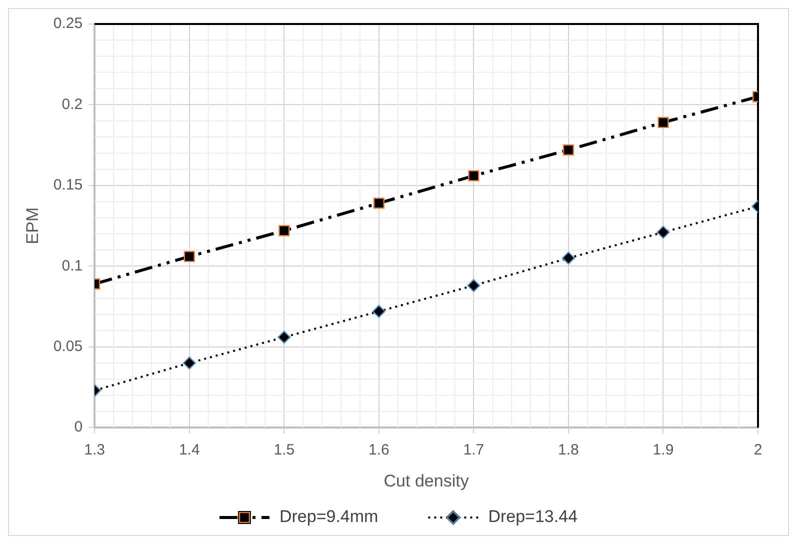  I want to click on y-axis-title: EPM, so click(32, 225).